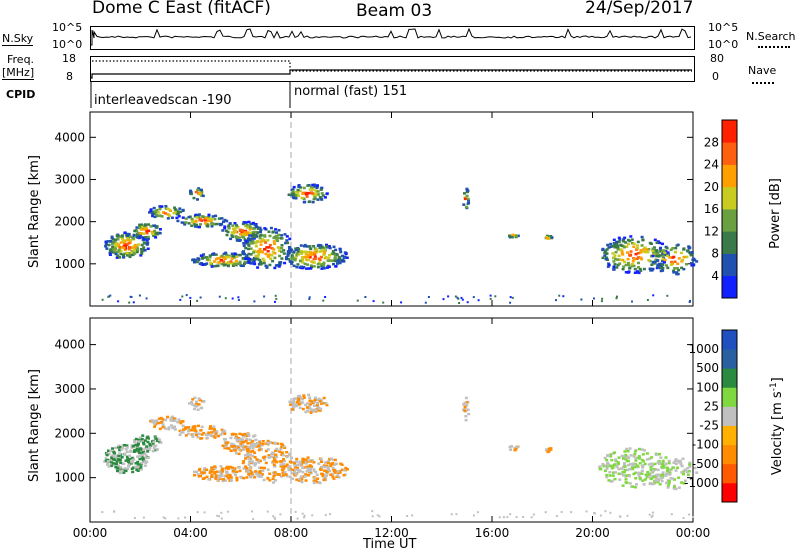  What do you see at coordinates (163, 100) in the screenshot?
I see `cpid-interleaved-text: interleavedscan -190` at bounding box center [163, 100].